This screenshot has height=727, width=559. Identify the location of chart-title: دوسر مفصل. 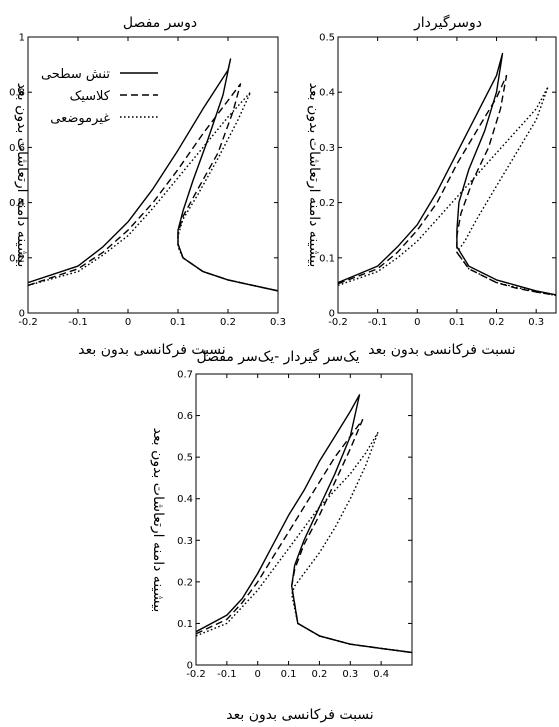
(160, 23).